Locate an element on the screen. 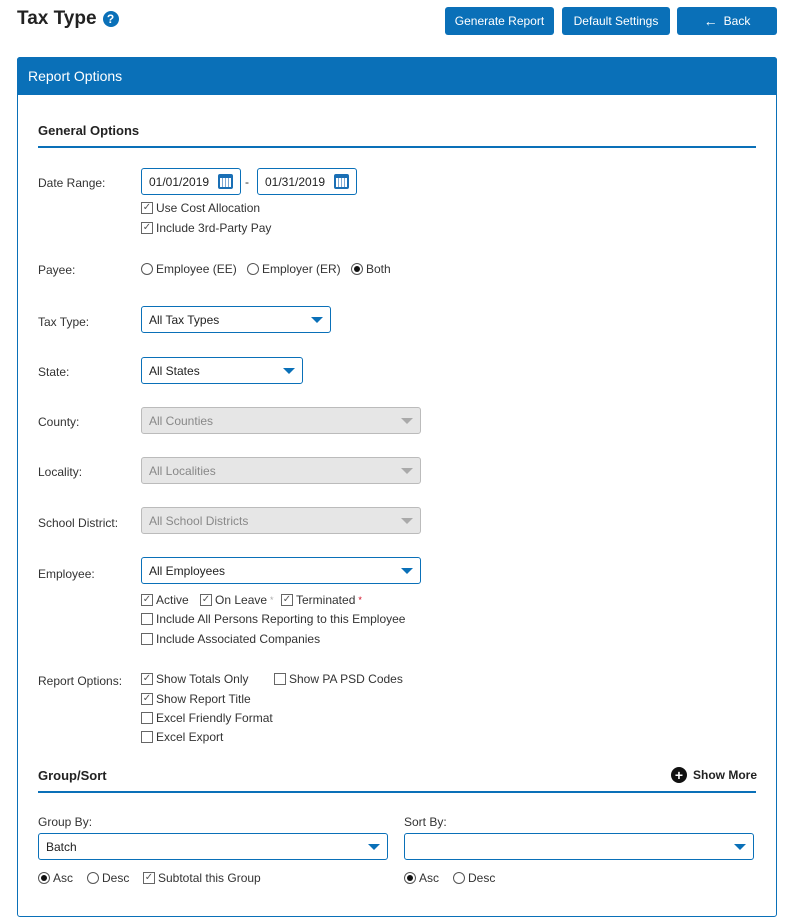 The image size is (793, 917). select-value: Batch is located at coordinates (61, 846).